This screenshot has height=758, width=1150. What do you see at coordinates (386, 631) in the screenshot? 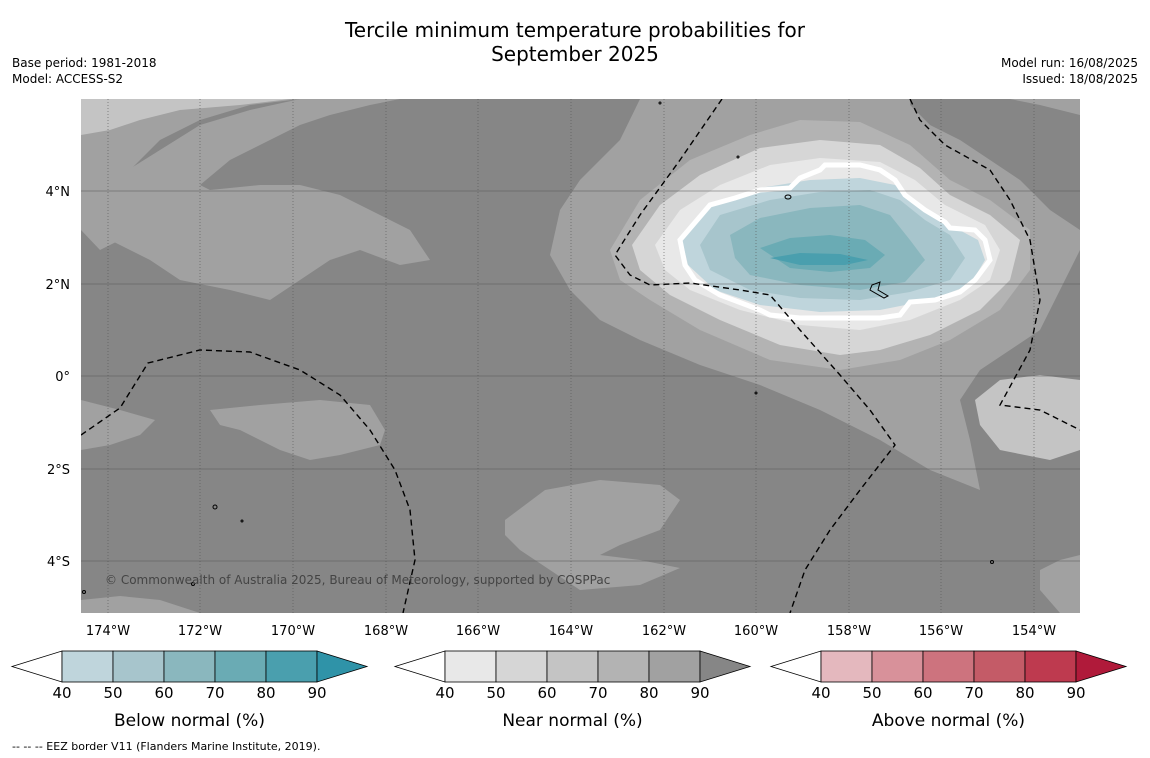
I see `lon-tick-label: 168°W` at bounding box center [386, 631].